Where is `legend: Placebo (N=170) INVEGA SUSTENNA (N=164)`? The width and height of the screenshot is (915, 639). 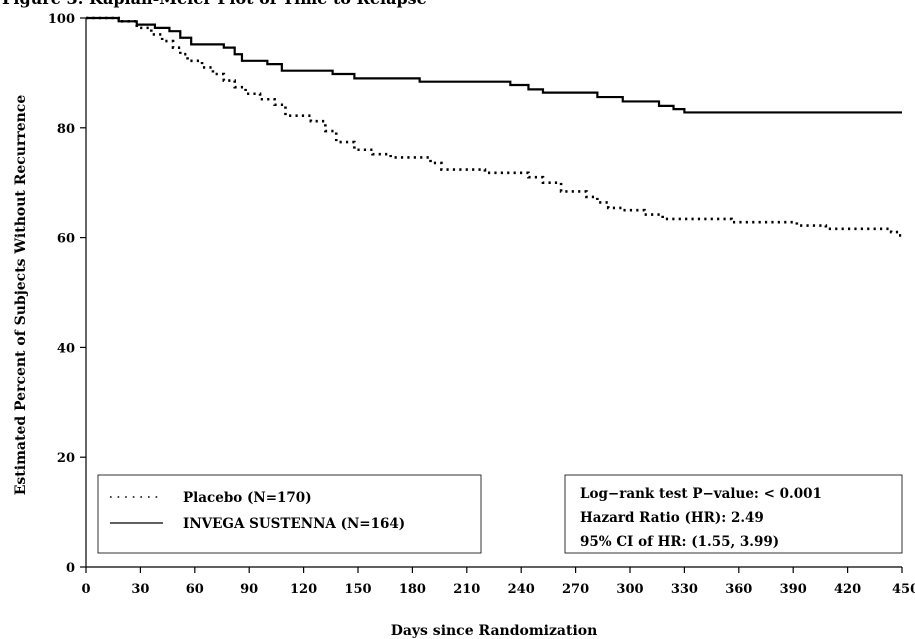 legend: Placebo (N=170) INVEGA SUSTENNA (N=164) is located at coordinates (289, 514).